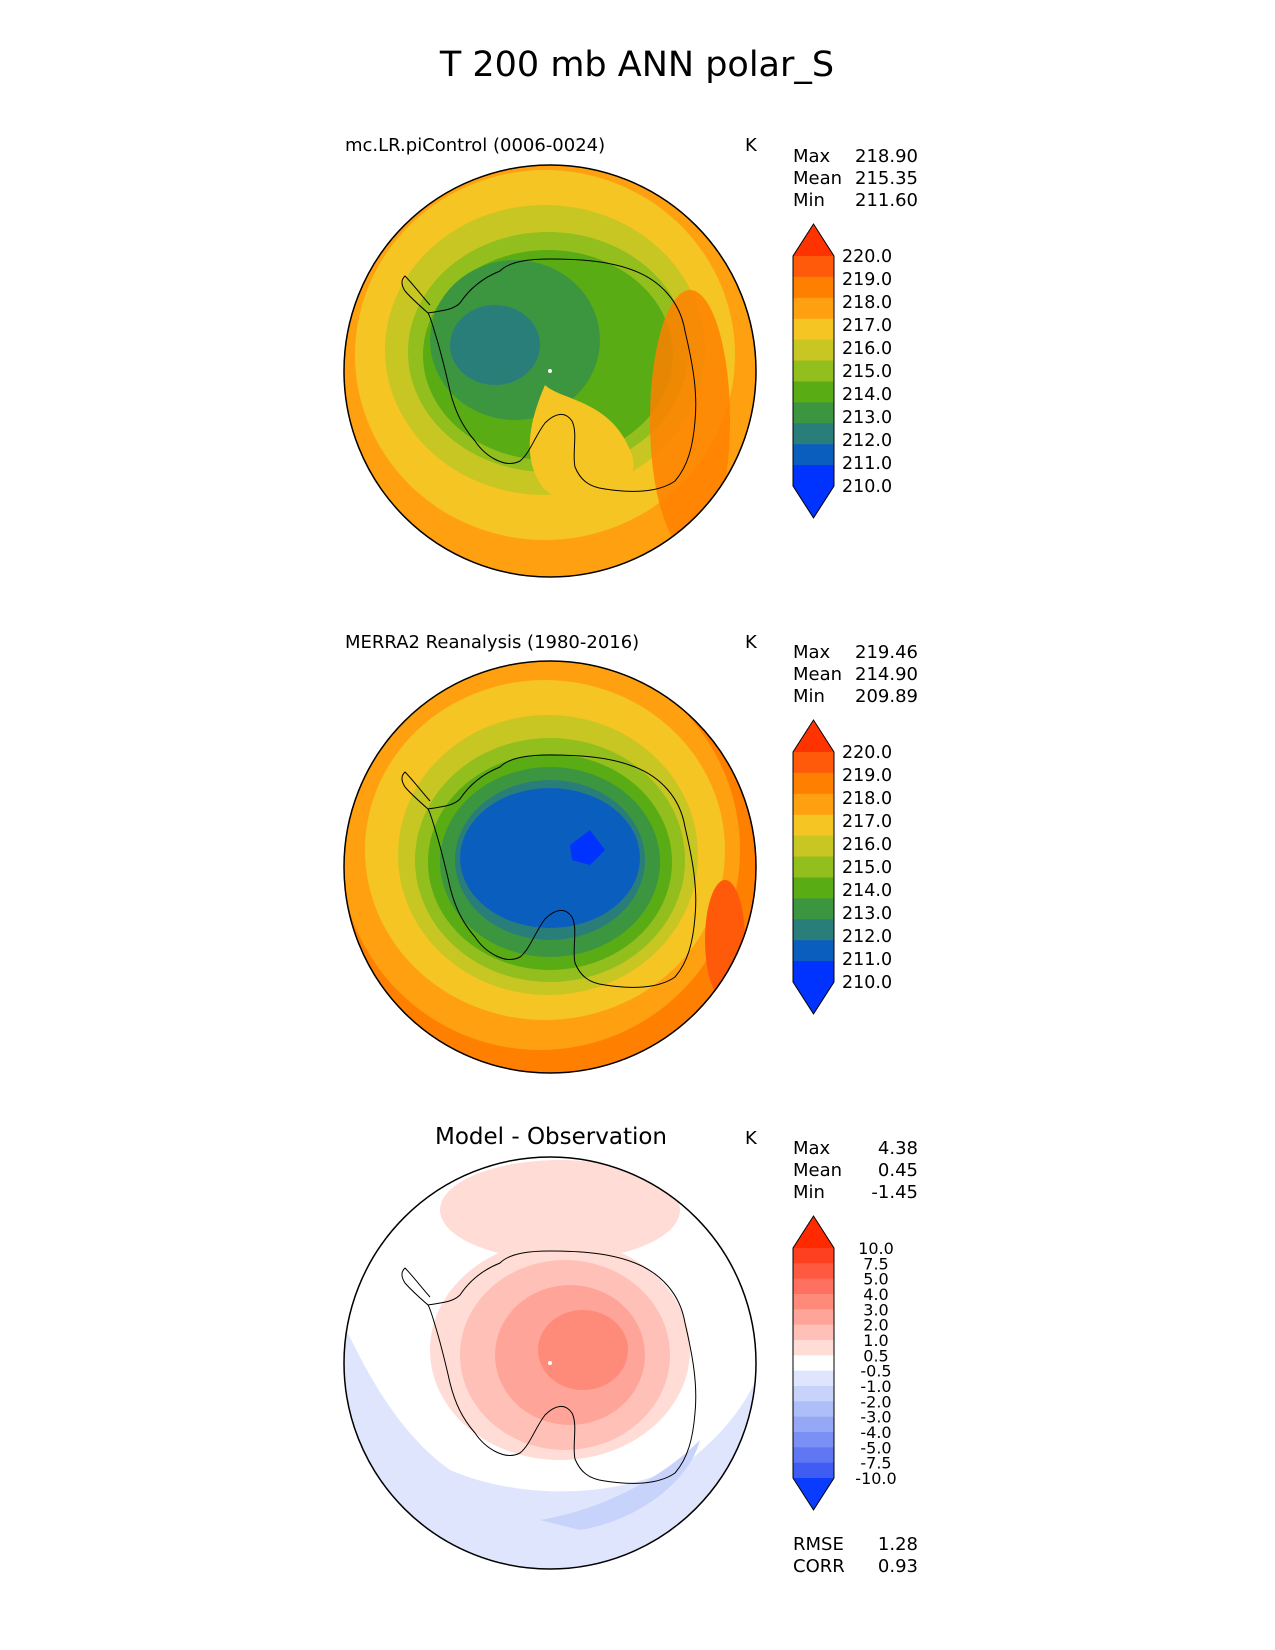  Describe the element at coordinates (867, 776) in the screenshot. I see `colorbar-tick-label: 219.0` at that location.